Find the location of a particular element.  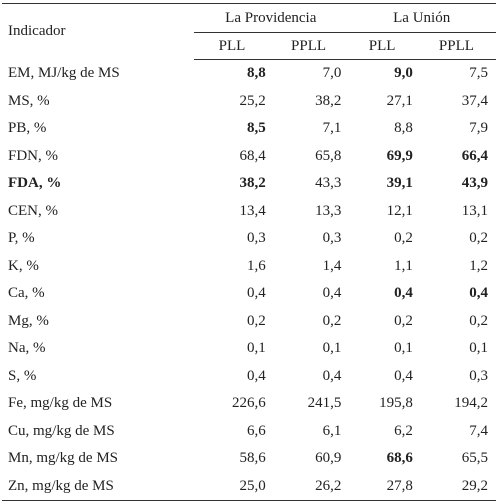

table-row: PB, % 8,5 7,1 8,8 7,9 is located at coordinates (249, 129).